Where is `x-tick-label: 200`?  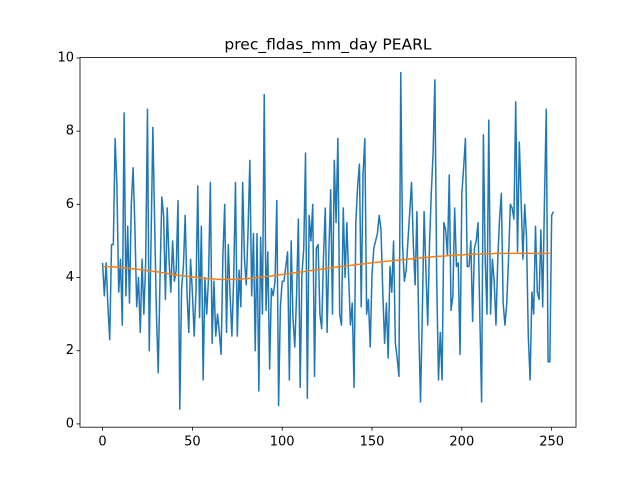
x-tick-label: 200 is located at coordinates (461, 442).